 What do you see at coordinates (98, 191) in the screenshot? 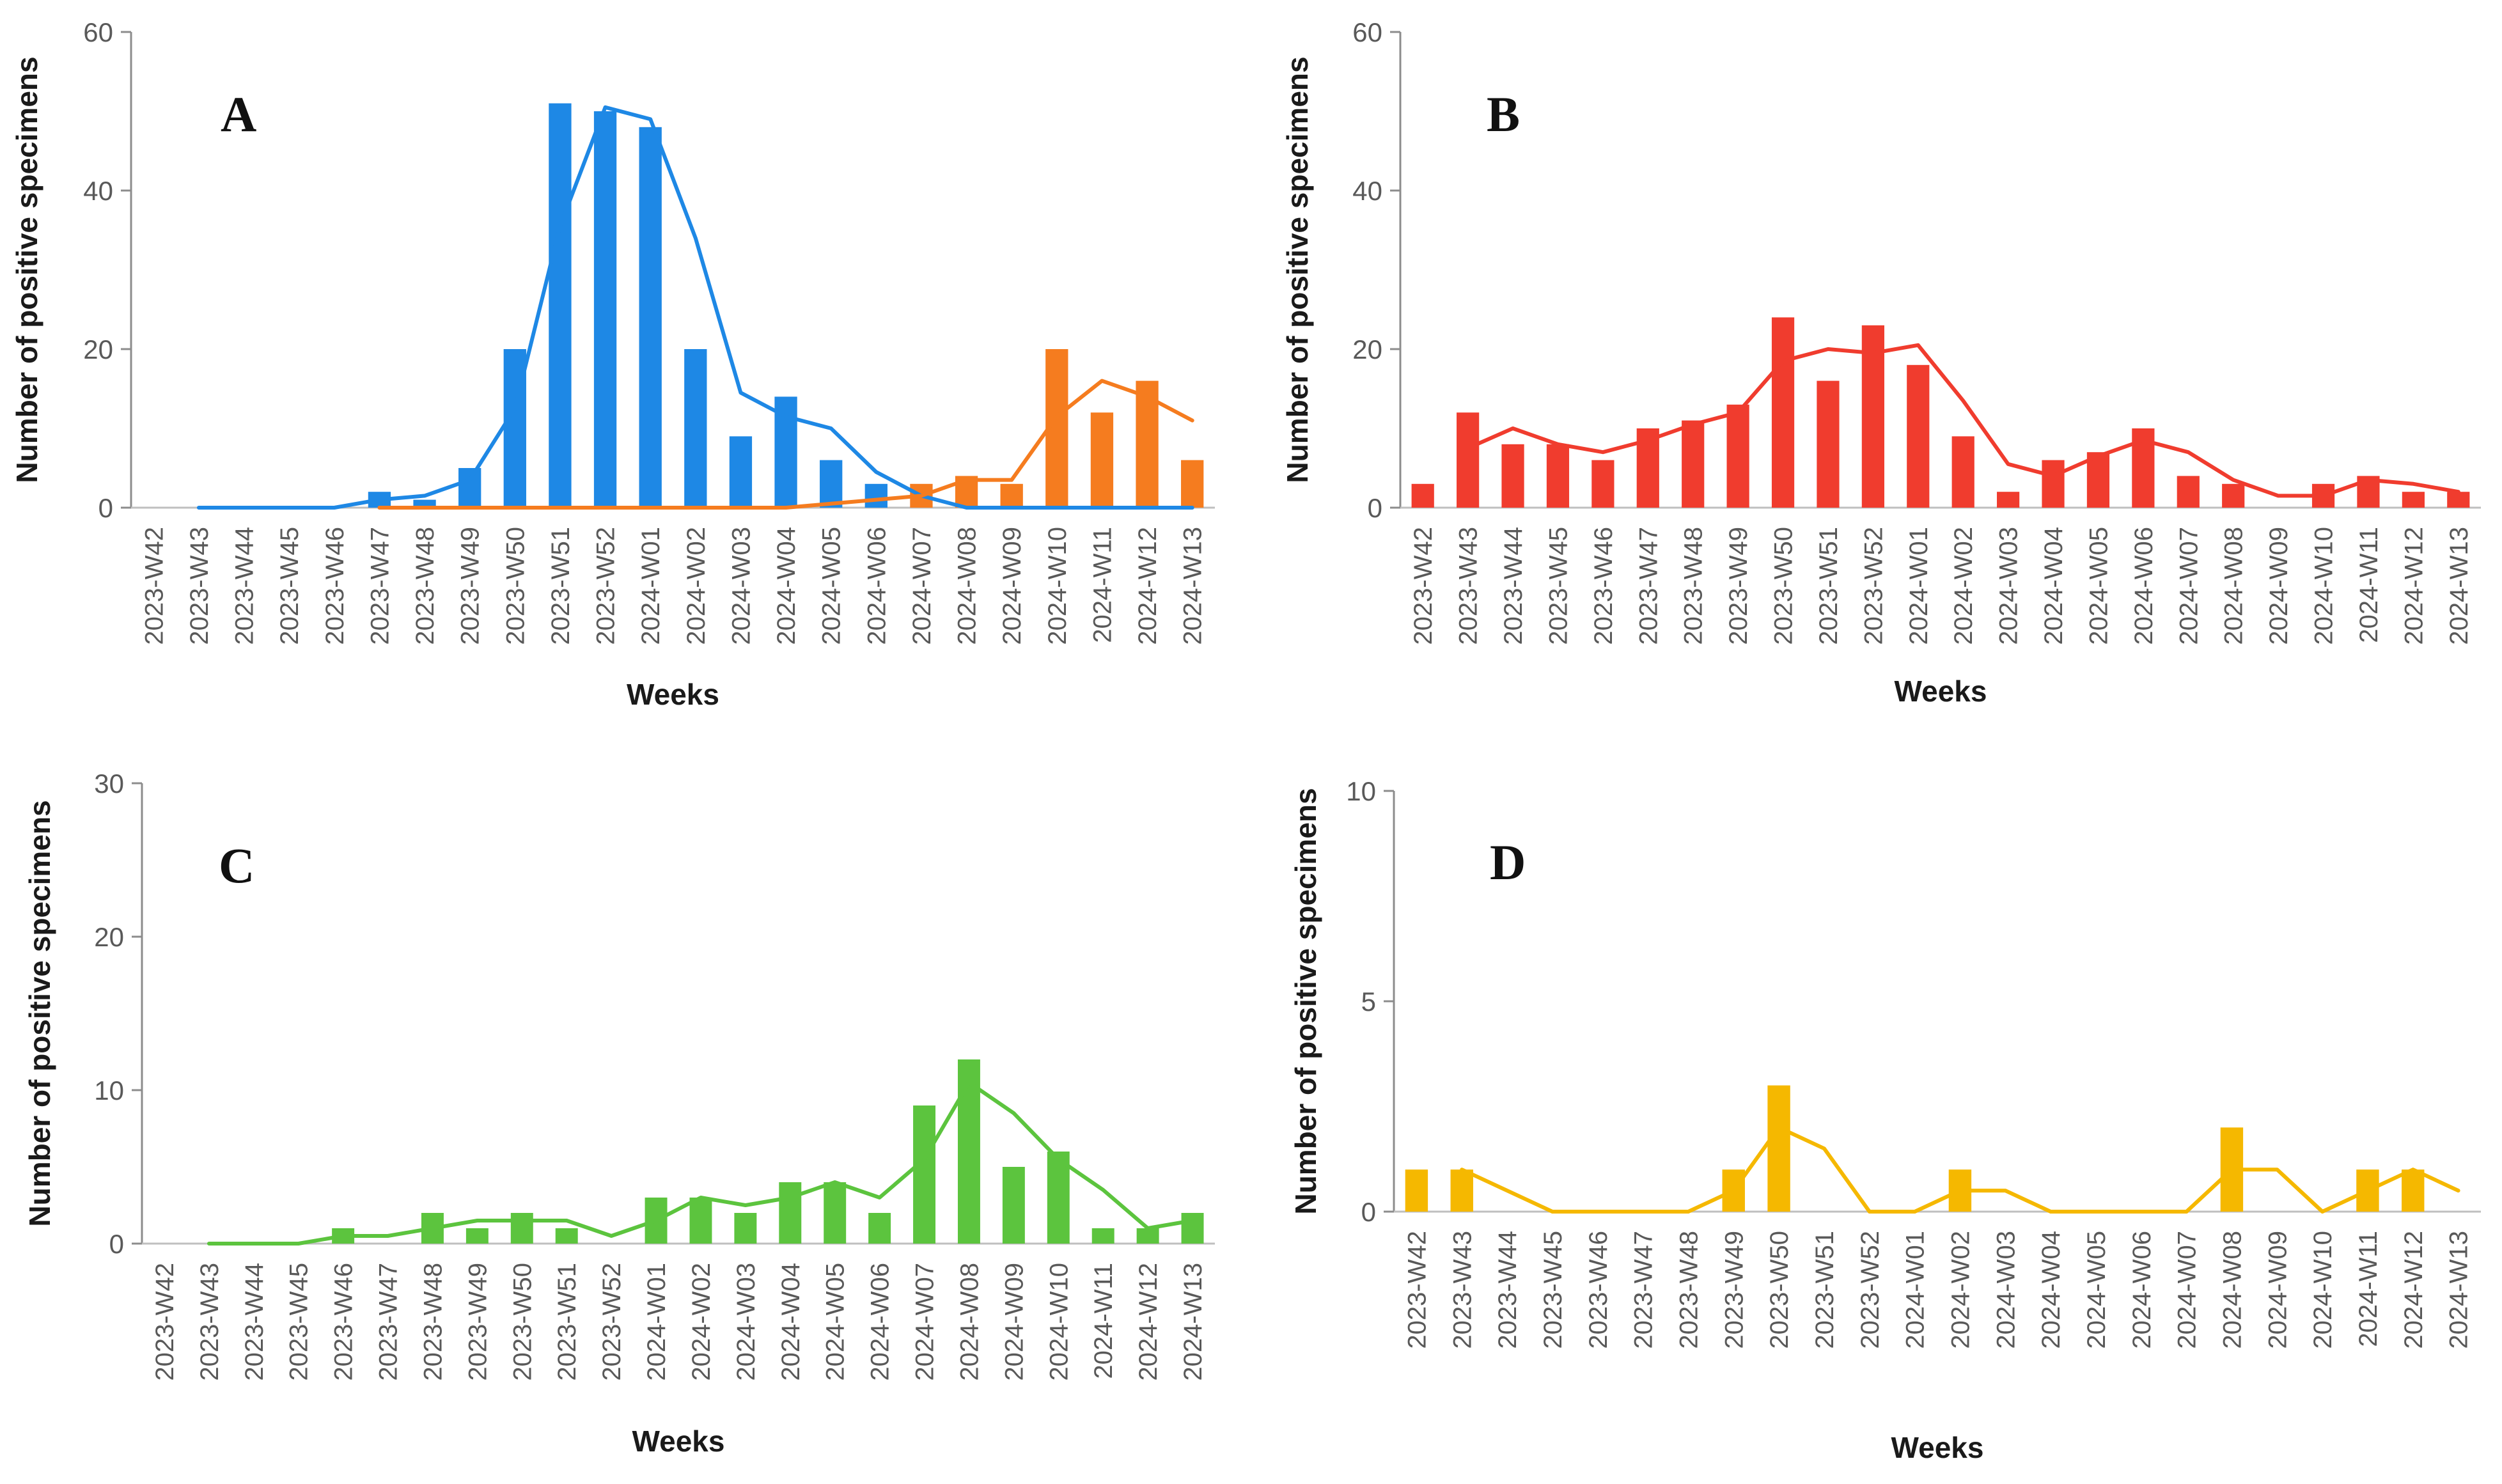
I see `y-tick-label: 40` at bounding box center [98, 191].